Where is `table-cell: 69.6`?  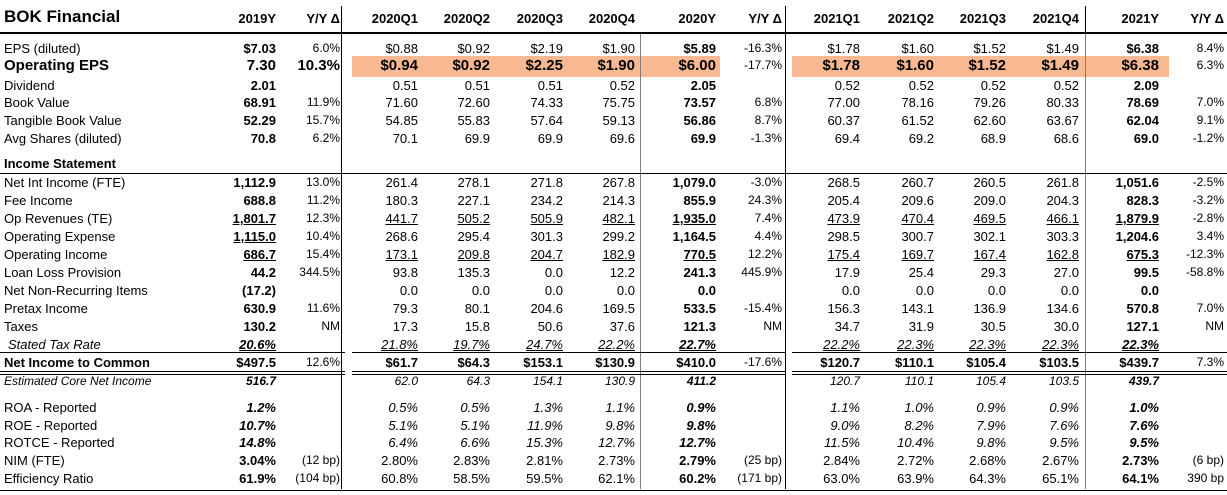 table-cell: 69.6 is located at coordinates (622, 138).